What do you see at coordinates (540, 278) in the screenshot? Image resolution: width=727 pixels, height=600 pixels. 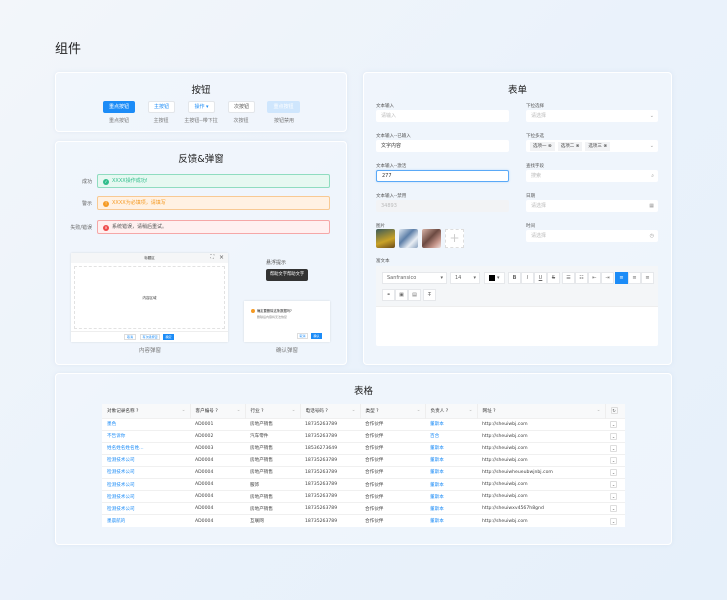 I see `underline-icon: U` at bounding box center [540, 278].